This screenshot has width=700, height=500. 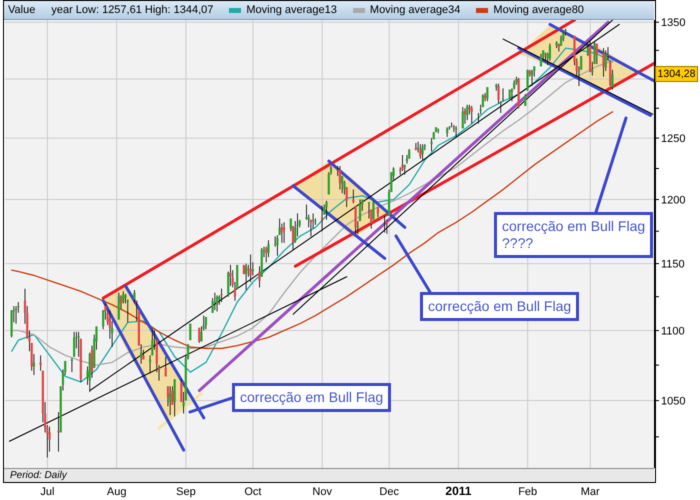 What do you see at coordinates (47, 492) in the screenshot?
I see `x-tick-label: Jul` at bounding box center [47, 492].